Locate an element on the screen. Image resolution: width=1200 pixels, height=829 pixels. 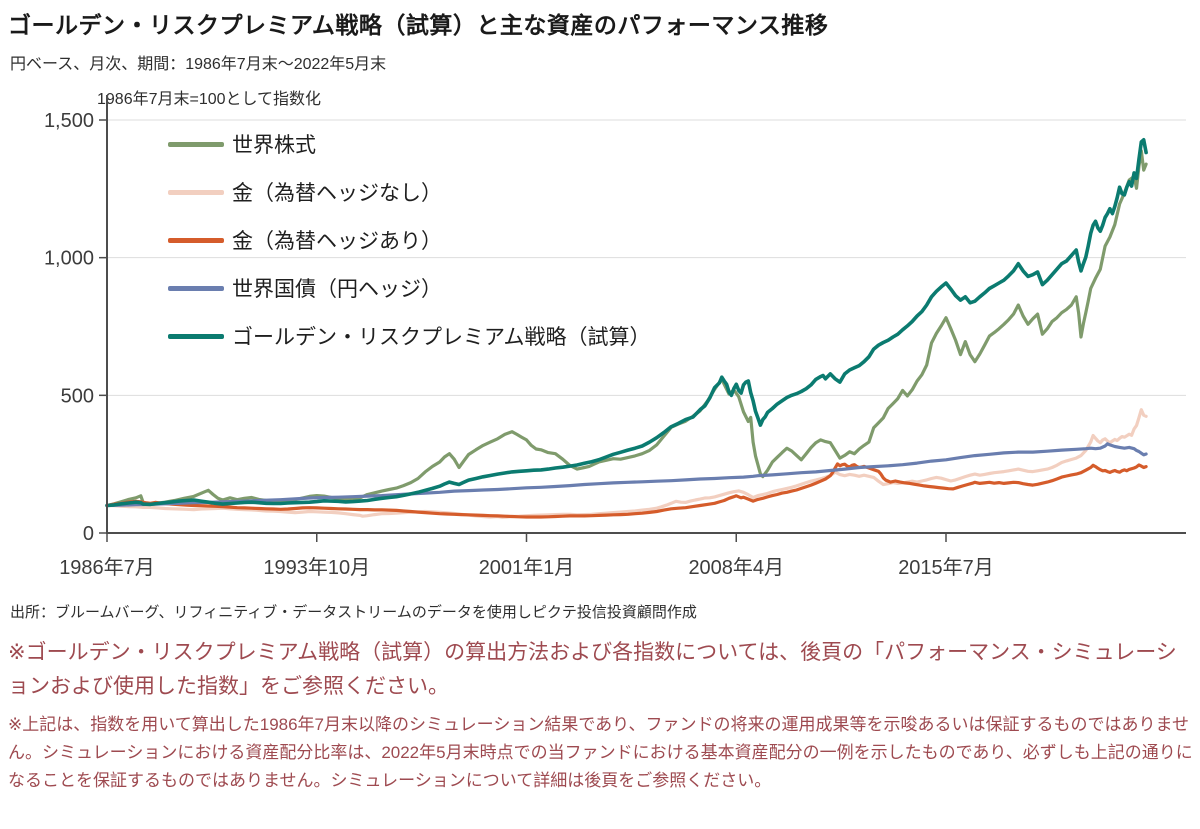
page-title: ゴールデン・リスクプレミアム戦略（試算）と主な資産のパフォーマンス推移 is located at coordinates (418, 25).